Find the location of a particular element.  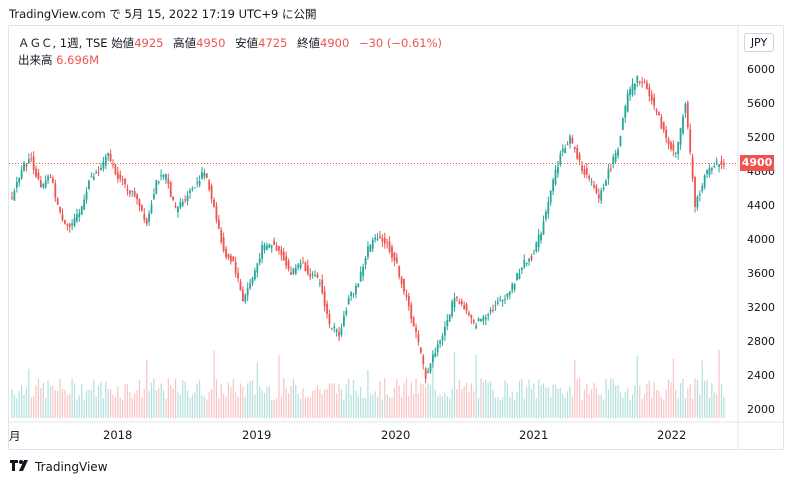

footer-brand: TradingView is located at coordinates (58, 466).